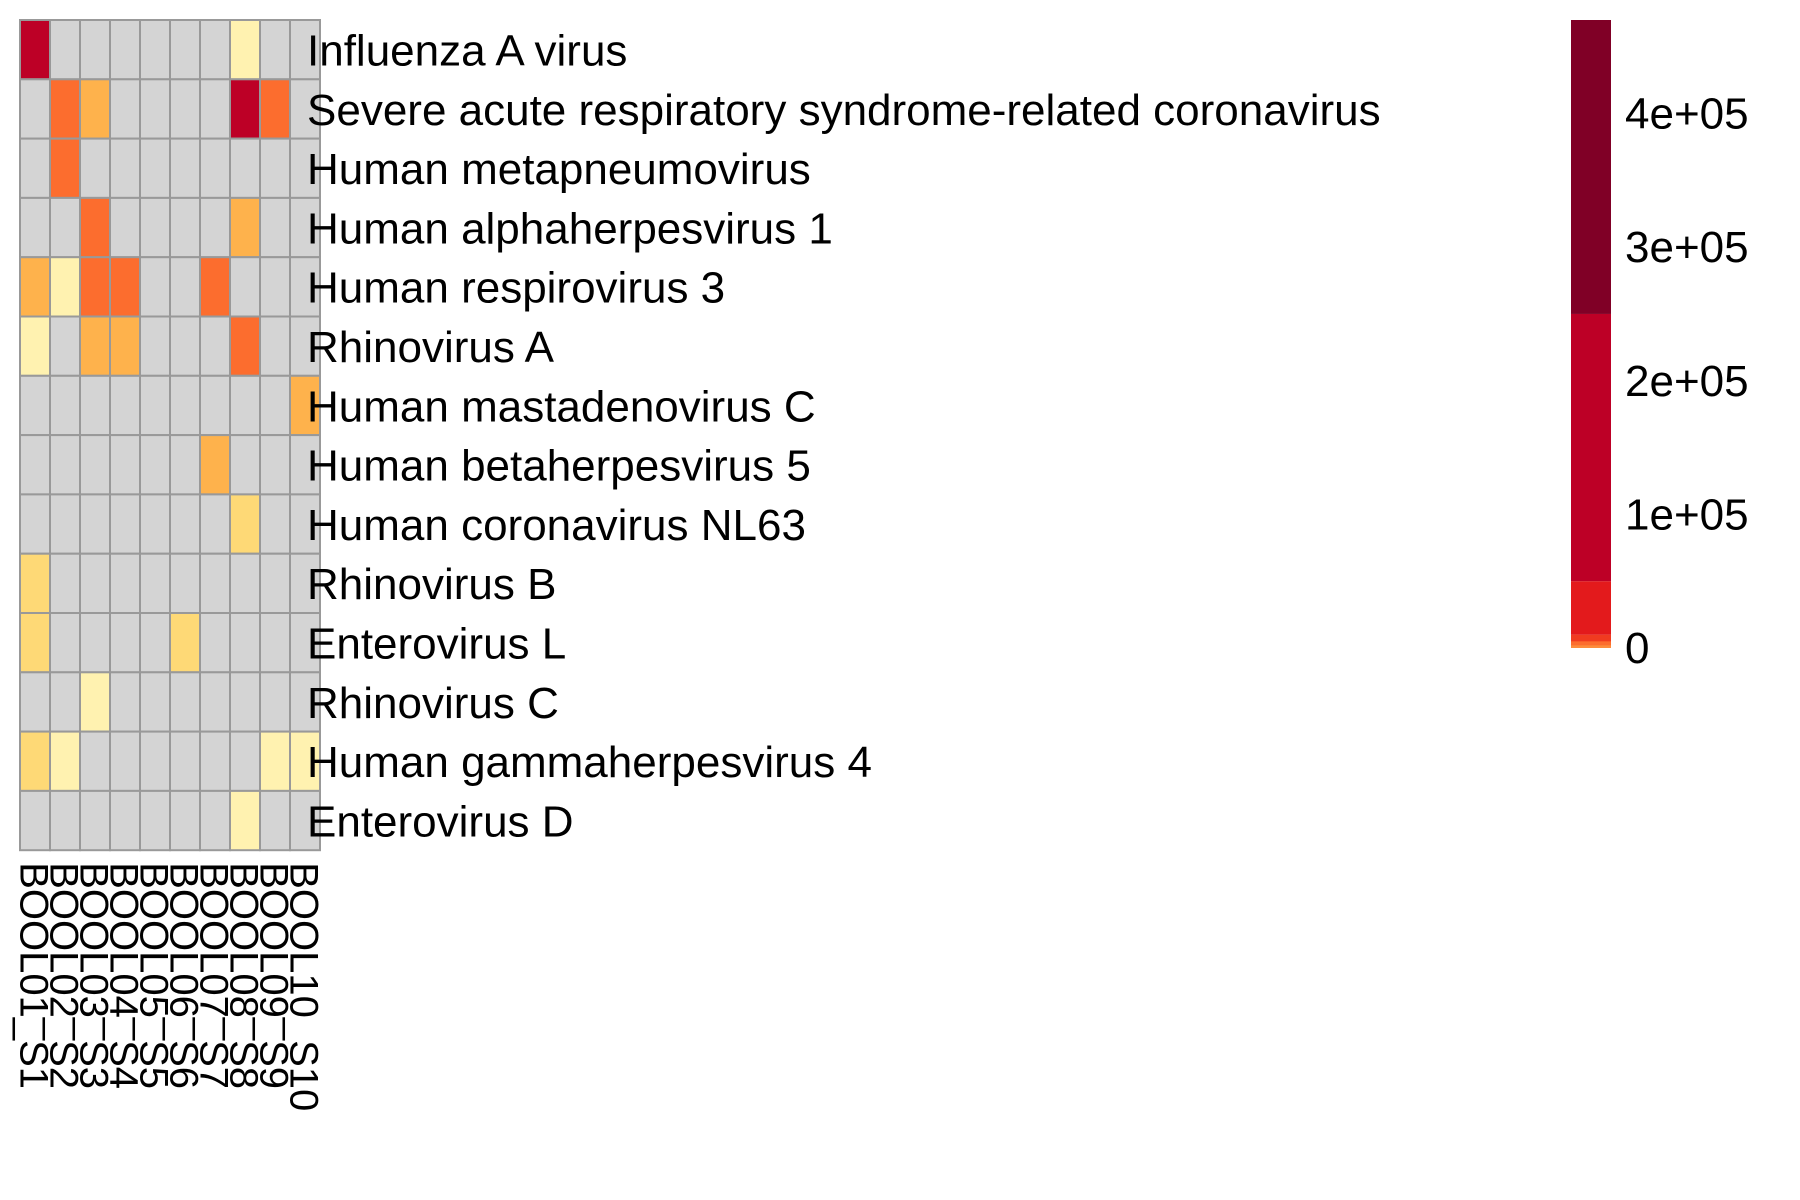 The height and width of the screenshot is (1200, 1800). I want to click on column-label: BOOL02_S2, so click(64, 975).